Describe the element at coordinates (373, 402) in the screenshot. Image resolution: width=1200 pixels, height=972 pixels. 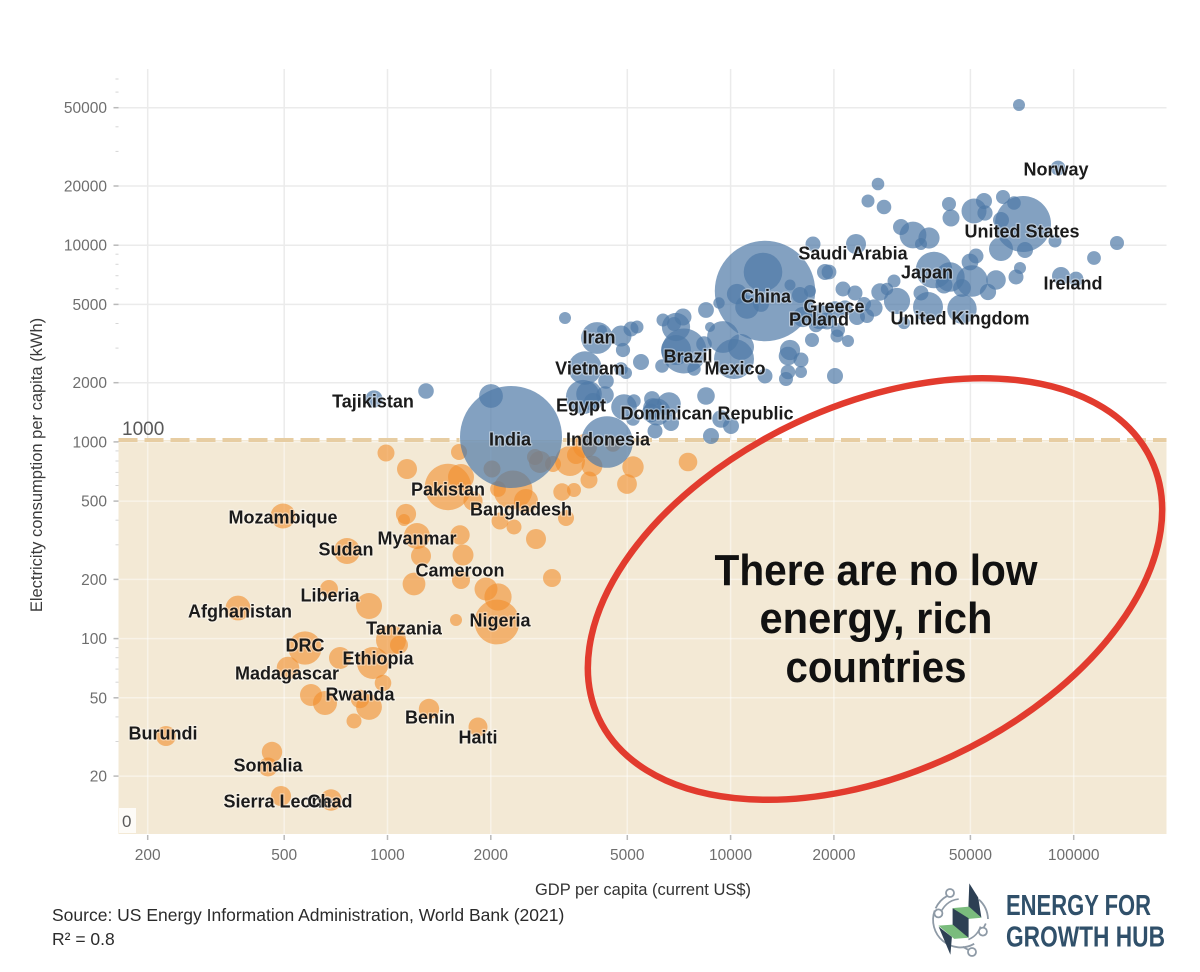
I see `svg-text: Tajikistan` at that location.